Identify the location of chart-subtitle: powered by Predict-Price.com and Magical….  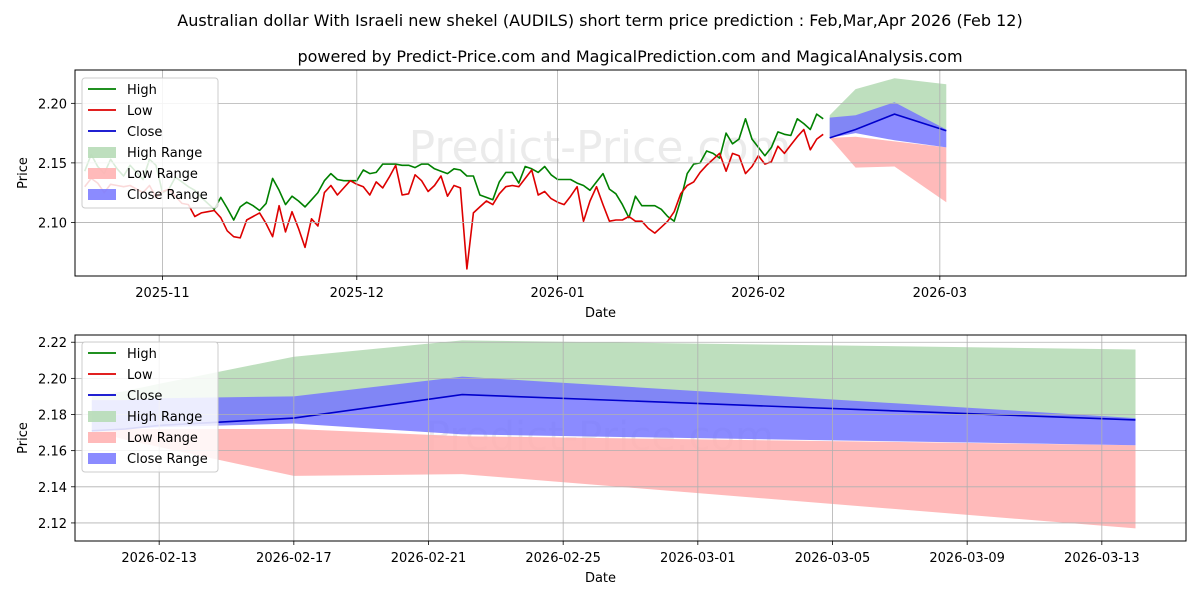
(629, 56).